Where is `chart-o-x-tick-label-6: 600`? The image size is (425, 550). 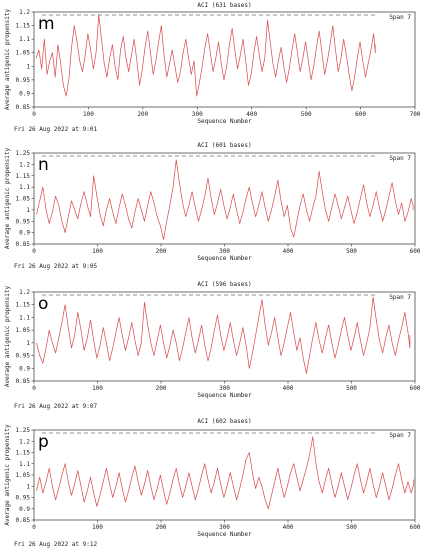 chart-o-x-tick-label-6: 600 is located at coordinates (415, 388).